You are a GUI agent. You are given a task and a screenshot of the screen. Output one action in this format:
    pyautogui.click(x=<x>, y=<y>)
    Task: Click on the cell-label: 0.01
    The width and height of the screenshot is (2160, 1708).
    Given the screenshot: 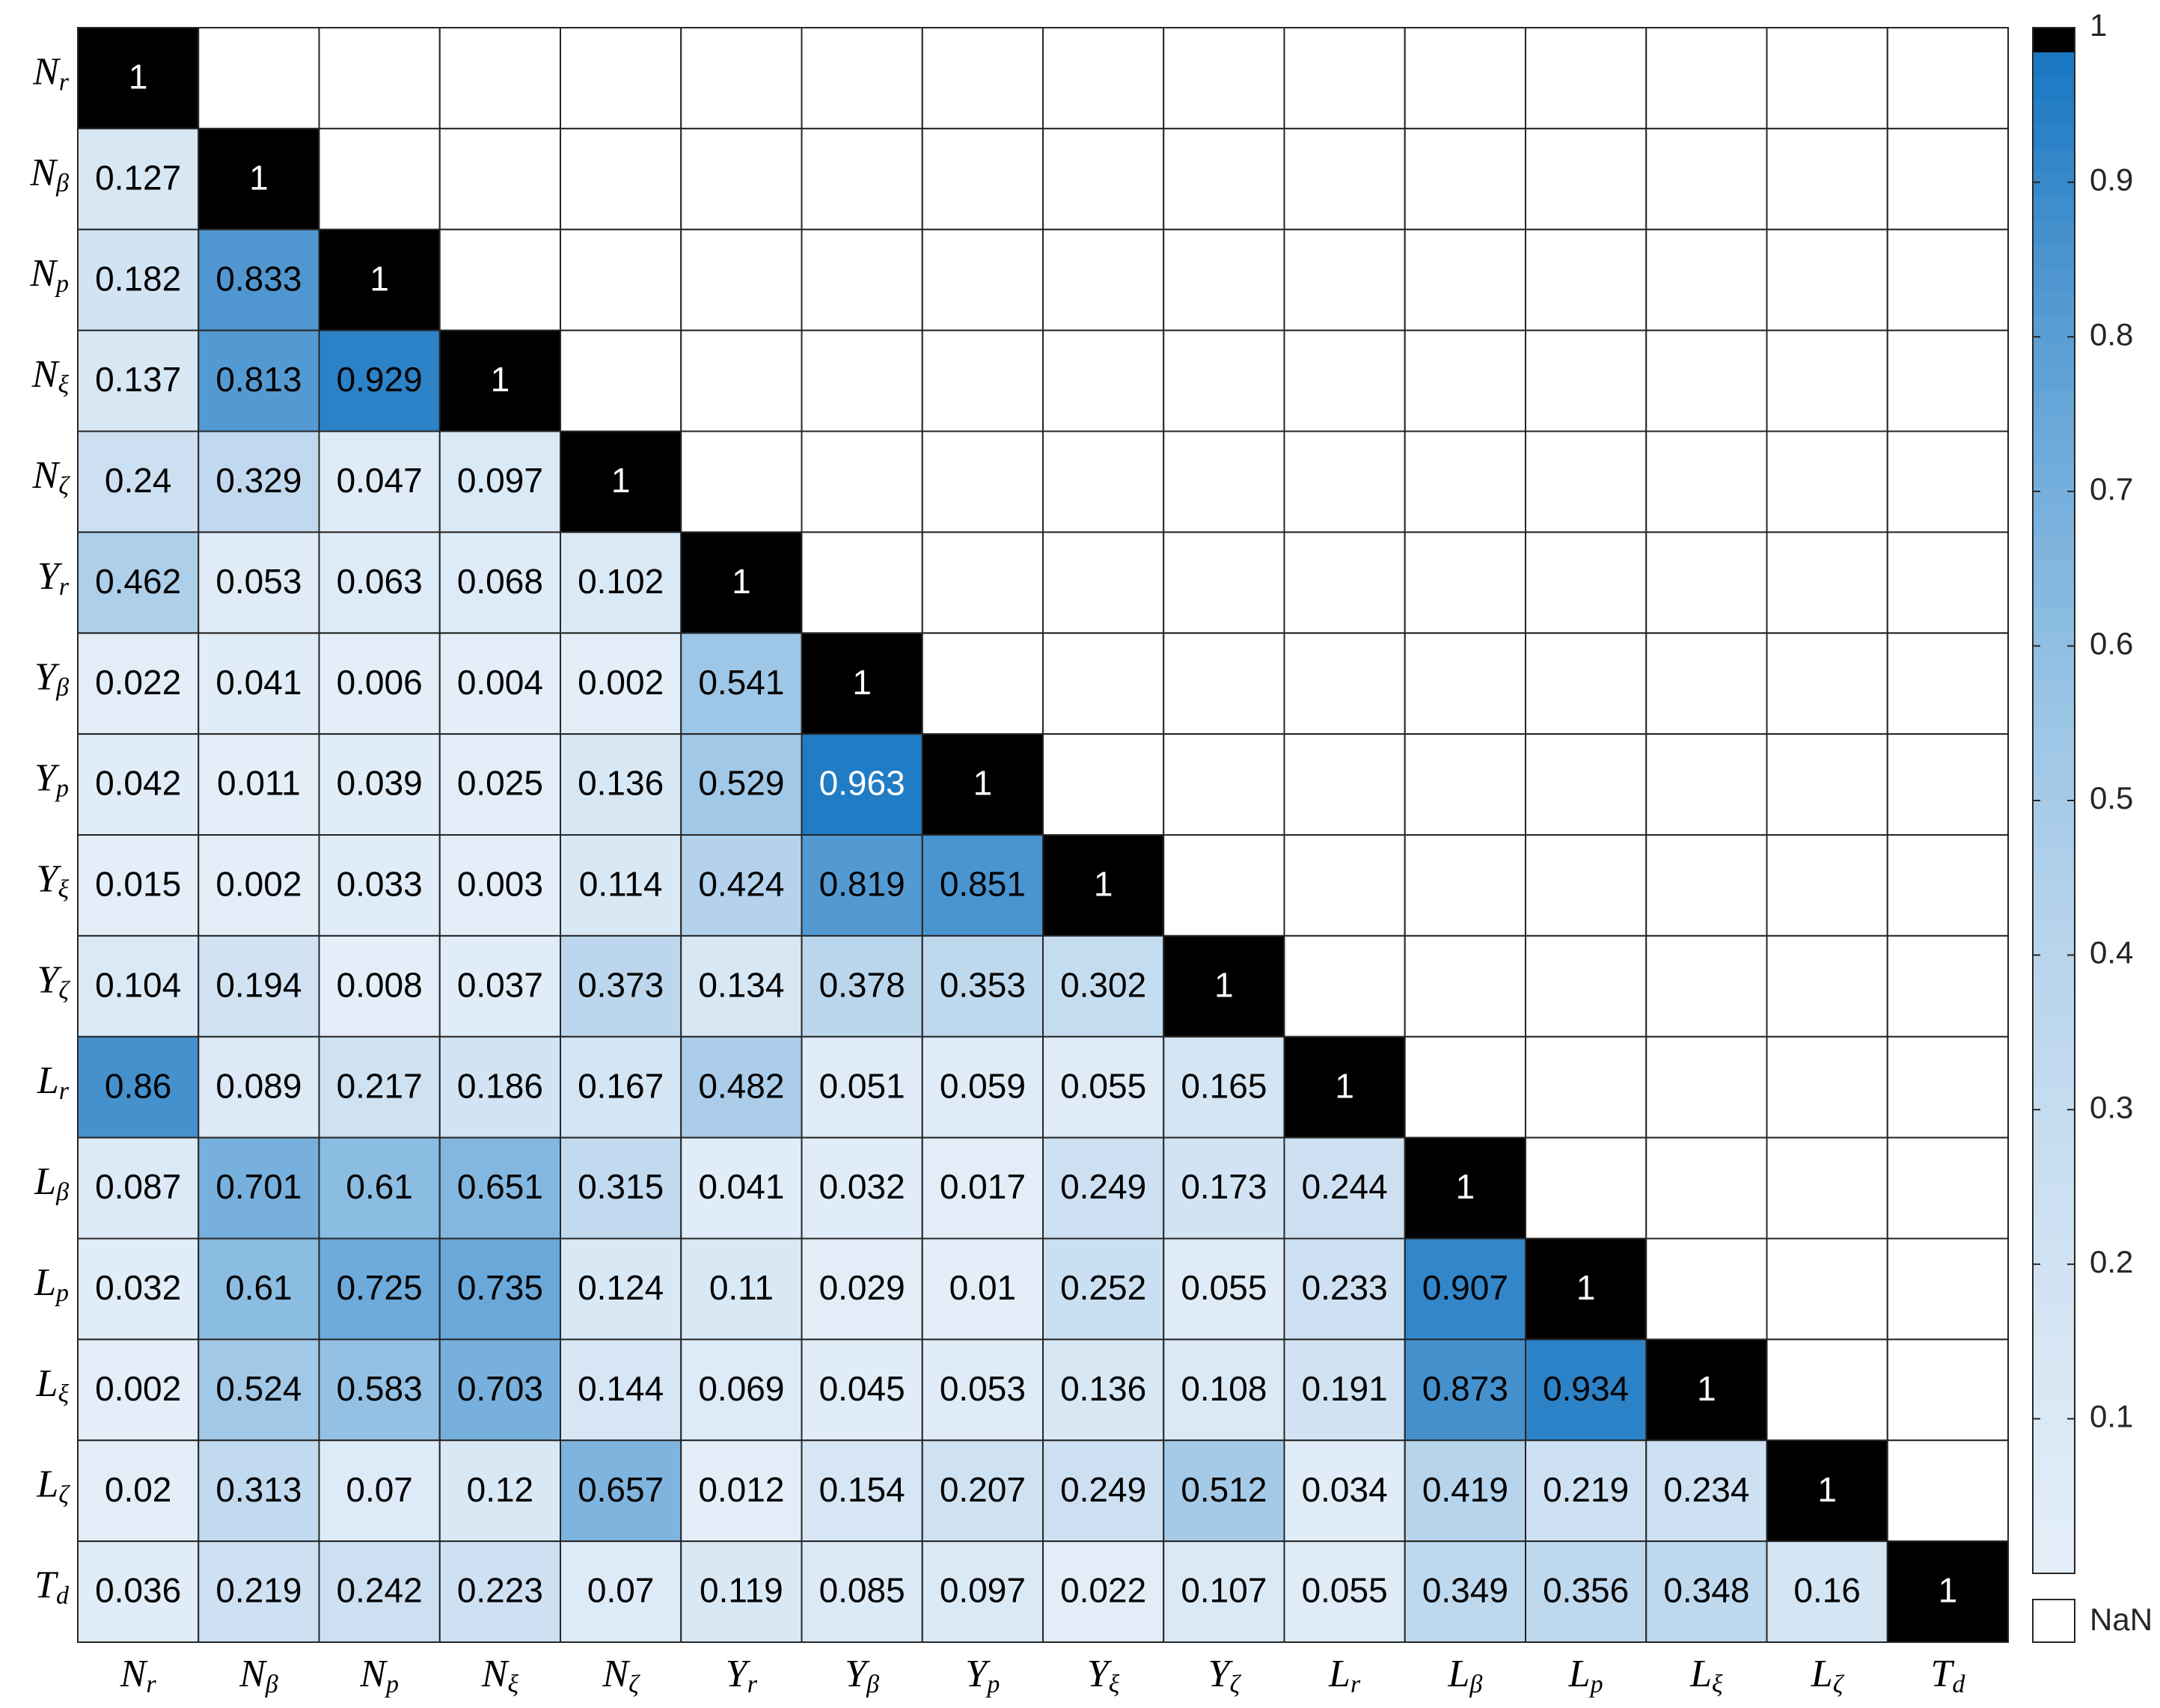 What is the action you would take?
    pyautogui.click(x=983, y=1287)
    